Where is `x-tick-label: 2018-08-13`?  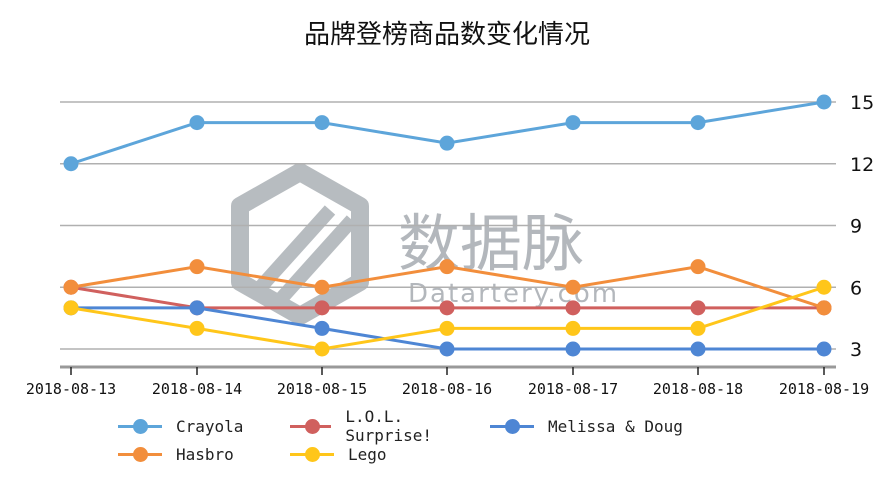
x-tick-label: 2018-08-13 is located at coordinates (71, 389).